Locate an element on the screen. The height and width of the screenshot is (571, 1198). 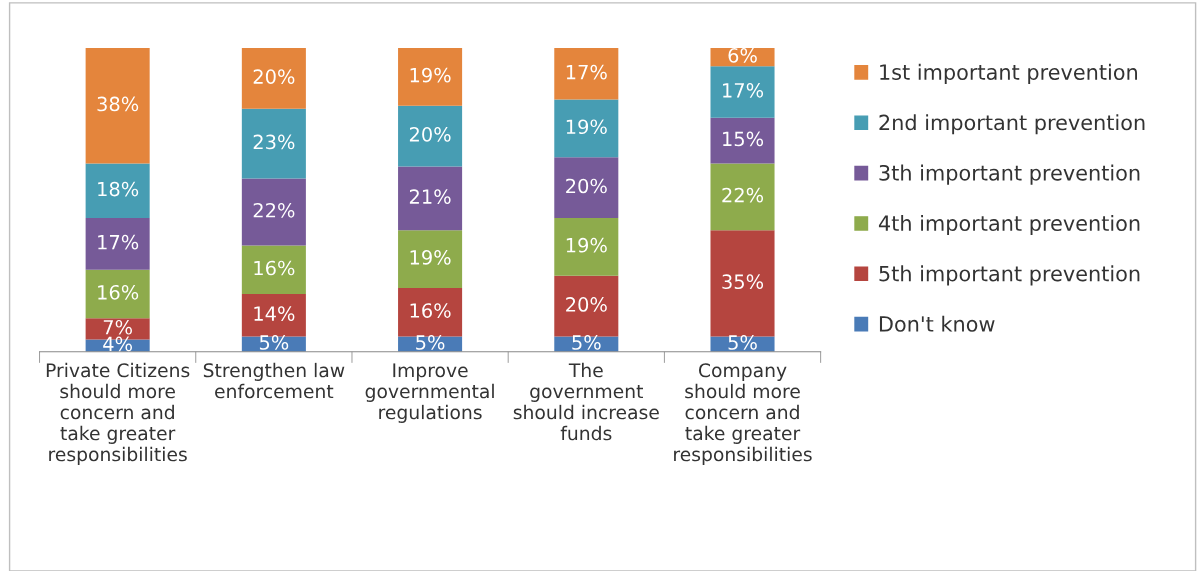
legend-label: 2nd important prevention is located at coordinates (1012, 124).